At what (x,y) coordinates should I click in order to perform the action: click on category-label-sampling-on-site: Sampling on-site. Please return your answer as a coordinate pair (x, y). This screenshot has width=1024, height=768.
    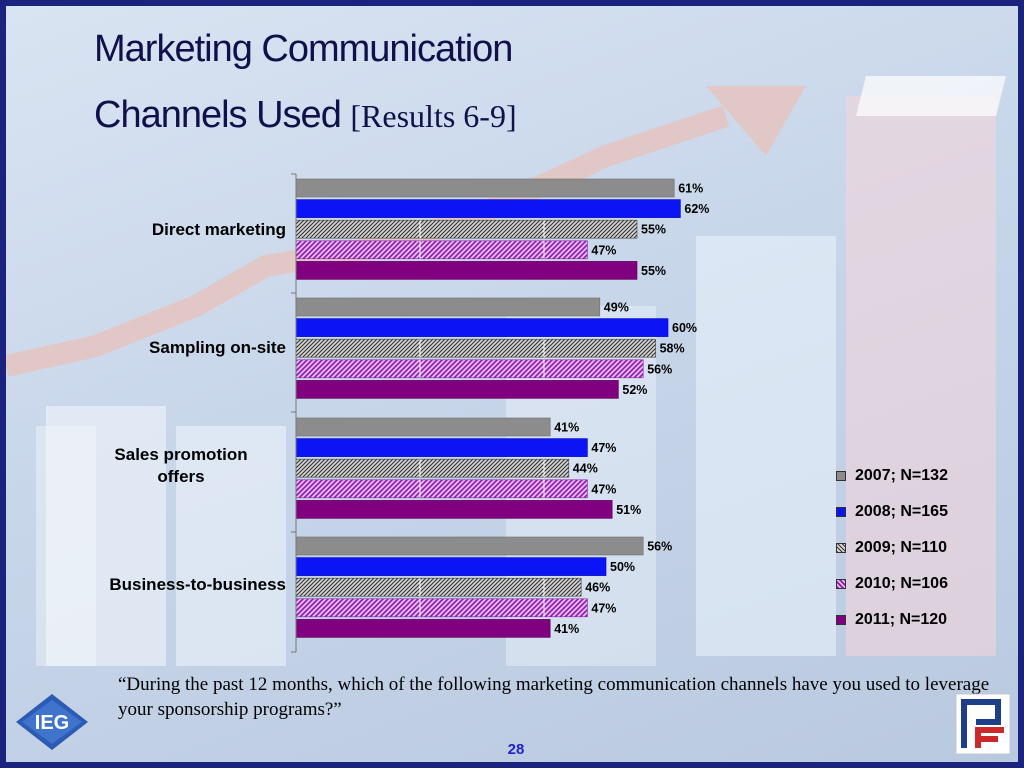
    Looking at the image, I should click on (217, 347).